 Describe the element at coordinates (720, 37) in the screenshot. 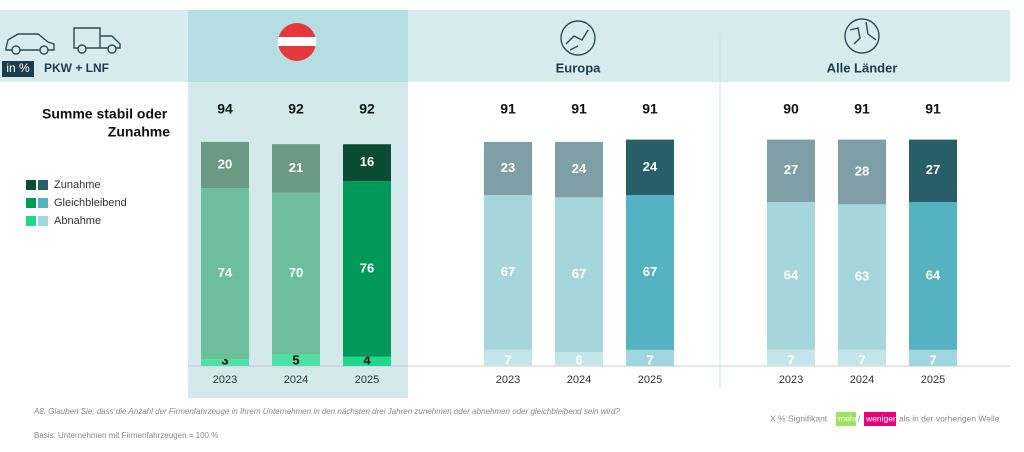

I see `globe-icons` at that location.